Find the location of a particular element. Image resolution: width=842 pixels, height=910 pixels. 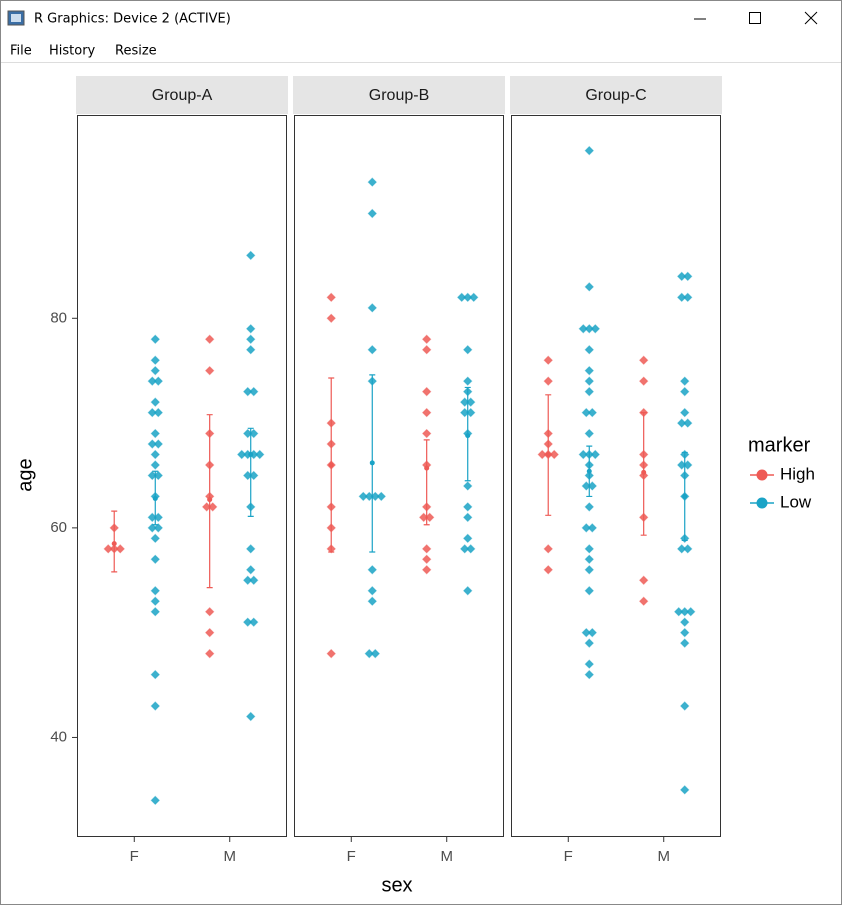

facet-title: Group-B is located at coordinates (399, 95).